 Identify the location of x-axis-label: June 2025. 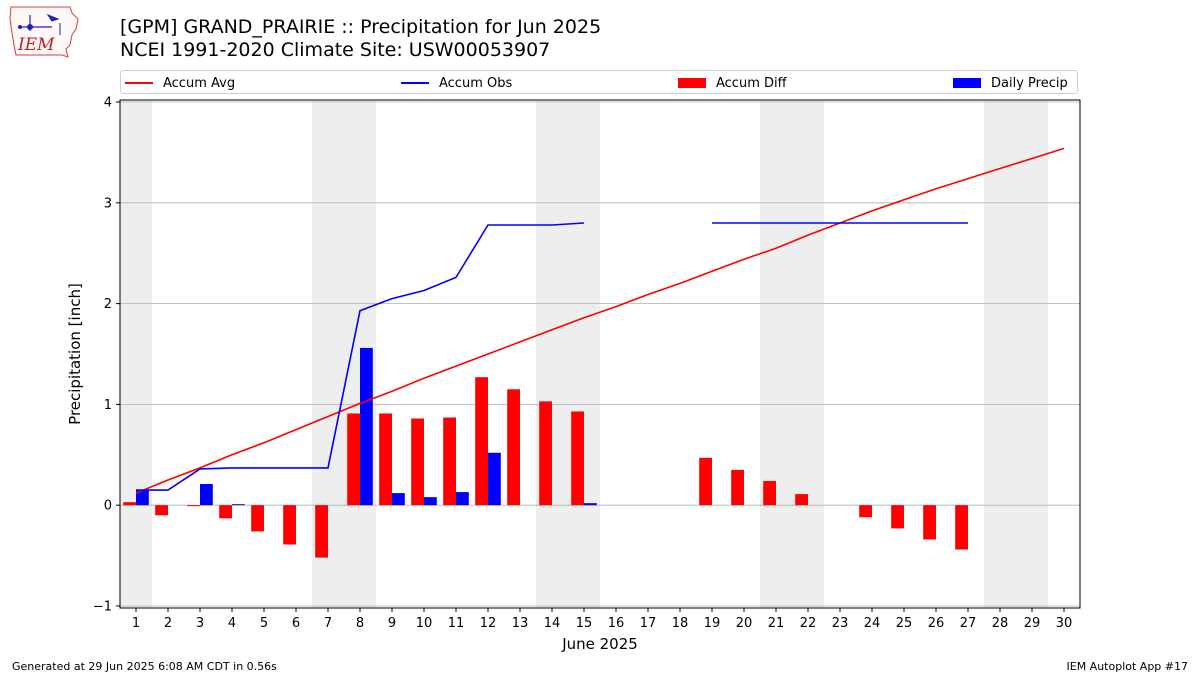
(599, 644).